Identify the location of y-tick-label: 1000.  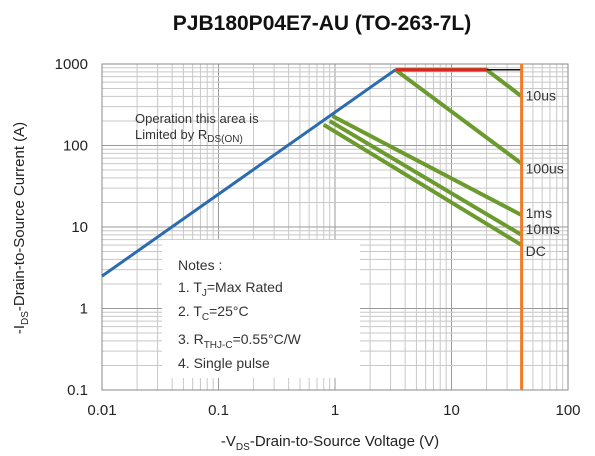
(71, 64).